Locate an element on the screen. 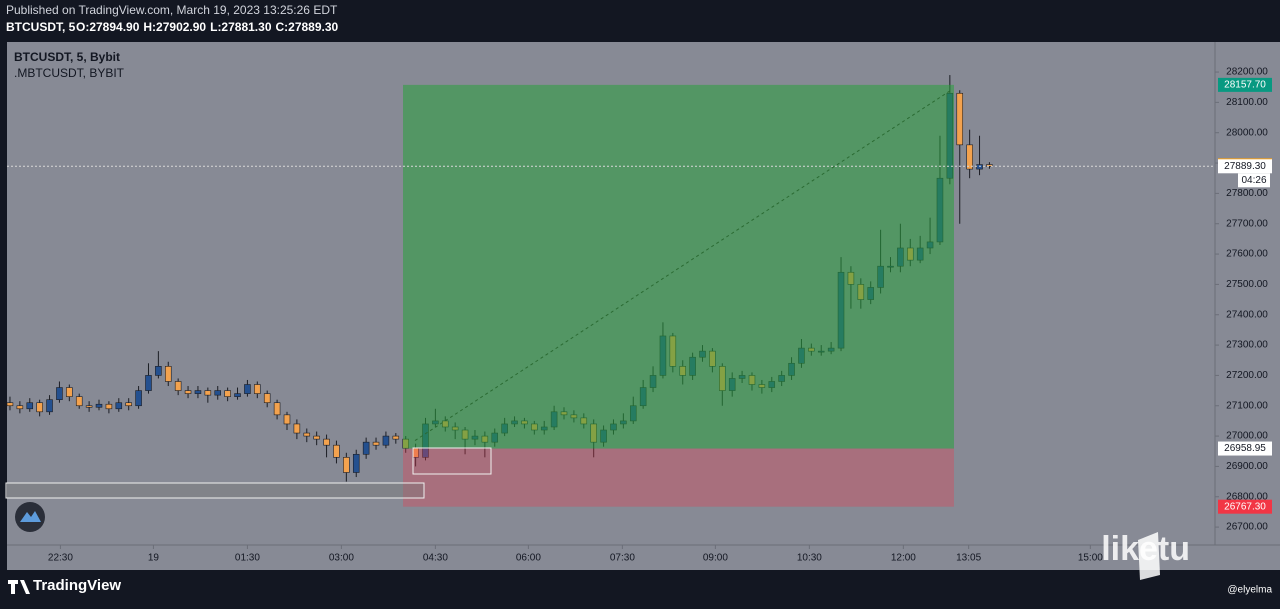  x-tick-label: 03:00 is located at coordinates (341, 558).